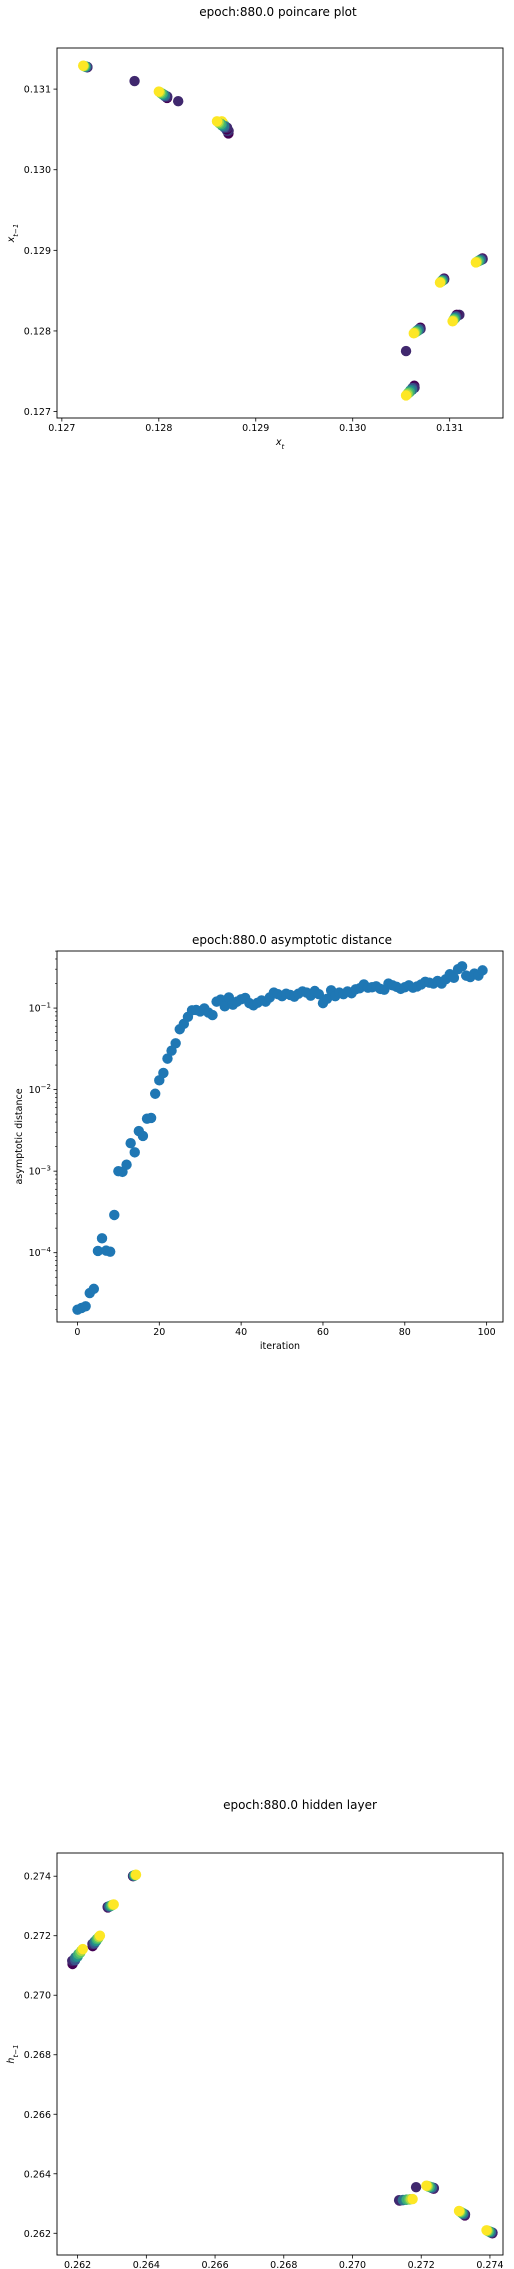  I want to click on y-tick-label: 10⁻⁴, so click(40, 1252).